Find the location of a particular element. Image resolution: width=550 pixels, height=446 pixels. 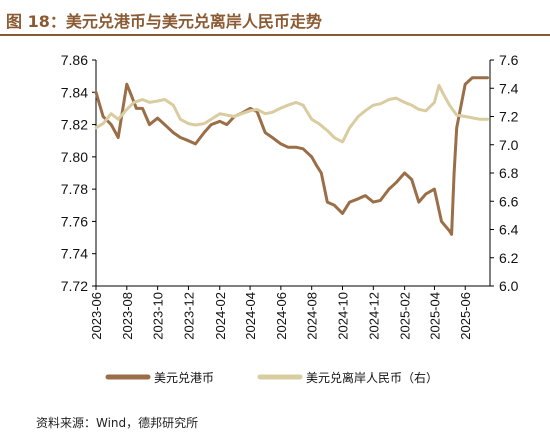

x-tick-label: 2025-02 is located at coordinates (405, 316).